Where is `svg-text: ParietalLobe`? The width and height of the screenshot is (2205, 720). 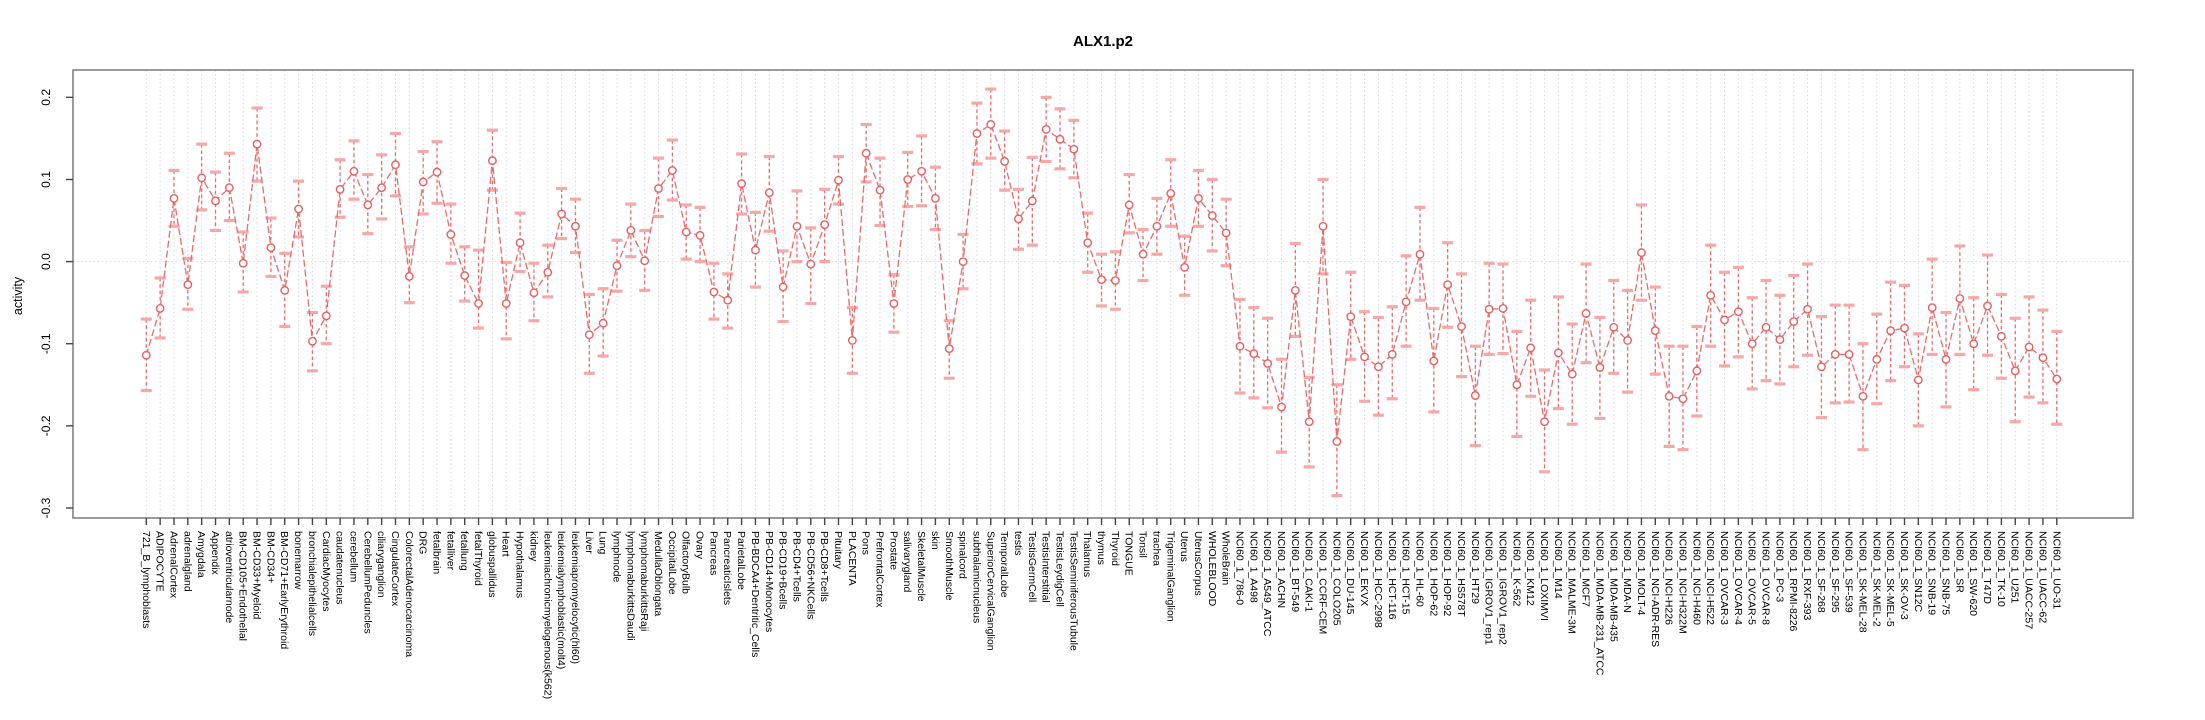 svg-text: ParietalLobe is located at coordinates (741, 560).